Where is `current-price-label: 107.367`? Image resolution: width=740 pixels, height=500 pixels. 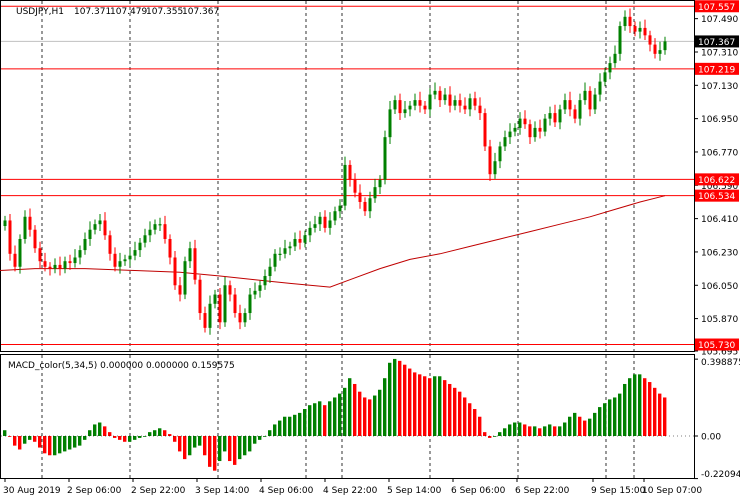
current-price-label: 107.367 is located at coordinates (717, 41).